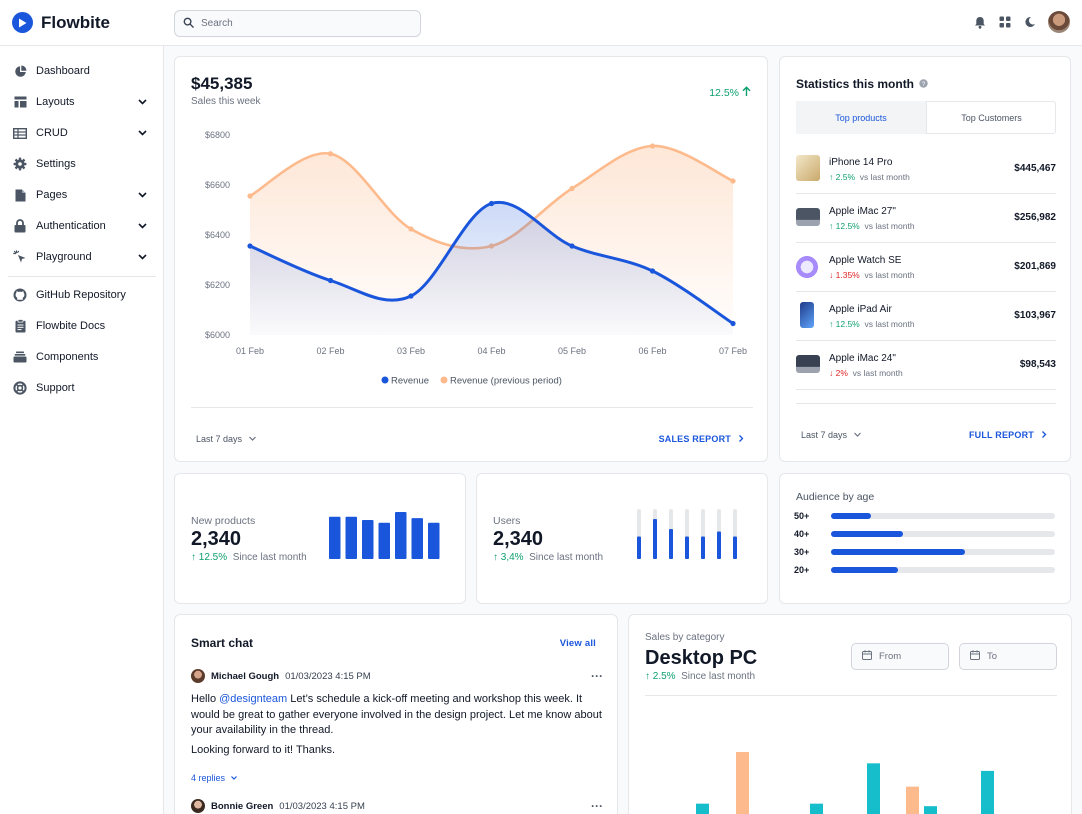 Image resolution: width=1082 pixels, height=814 pixels. Describe the element at coordinates (397, 806) in the screenshot. I see `chat-message-header: Bonnie Green 01/03/2023 4:15 PM ···` at that location.